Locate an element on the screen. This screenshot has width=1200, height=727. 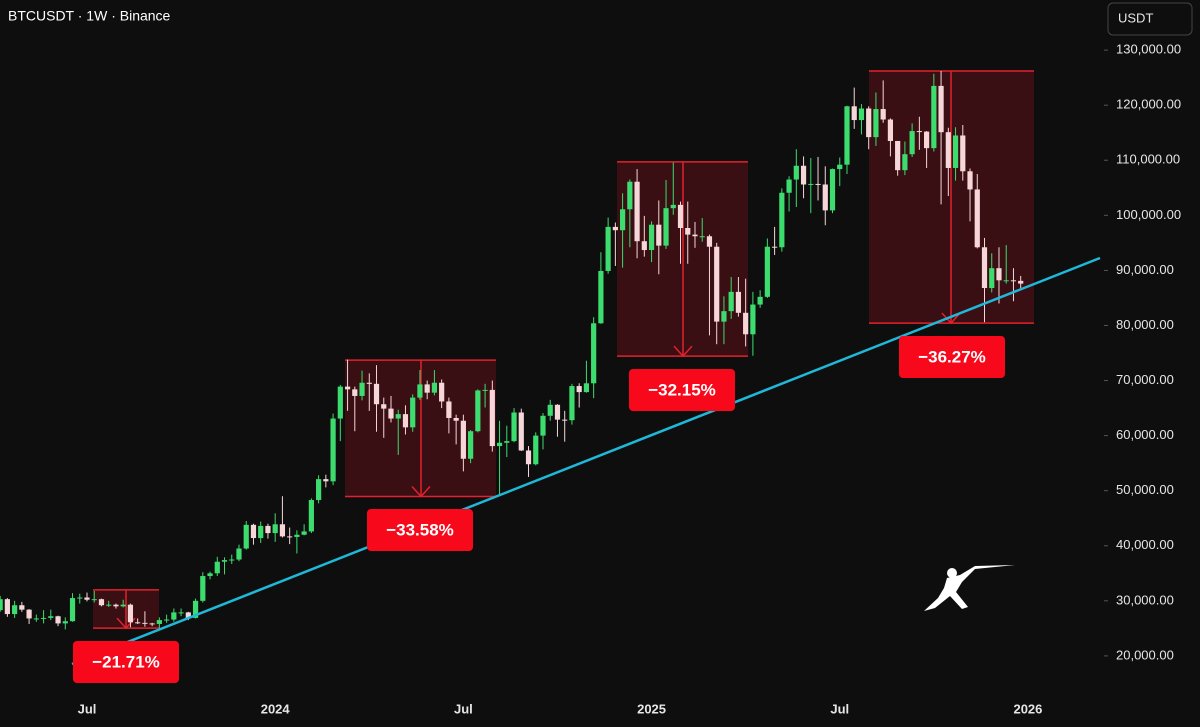
x-tick-label: Jul is located at coordinates (87, 708).